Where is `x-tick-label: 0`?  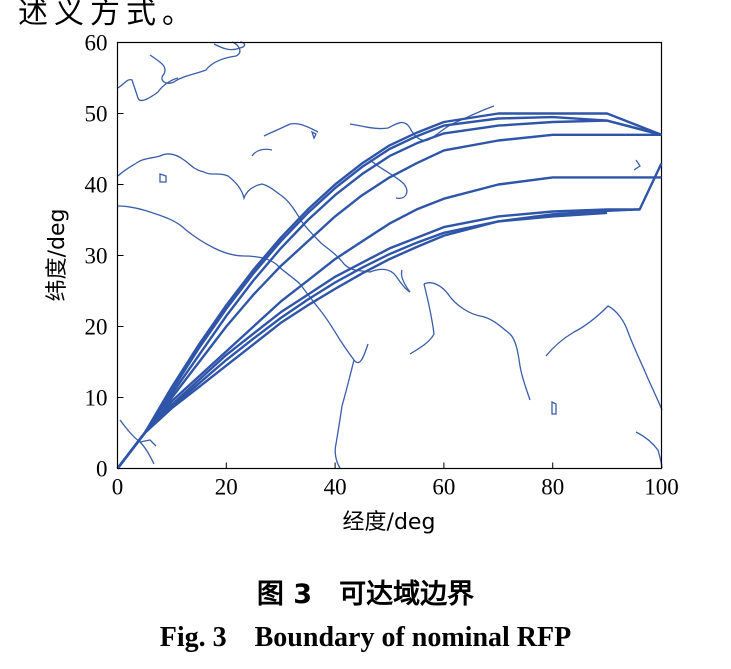
x-tick-label: 0 is located at coordinates (118, 487).